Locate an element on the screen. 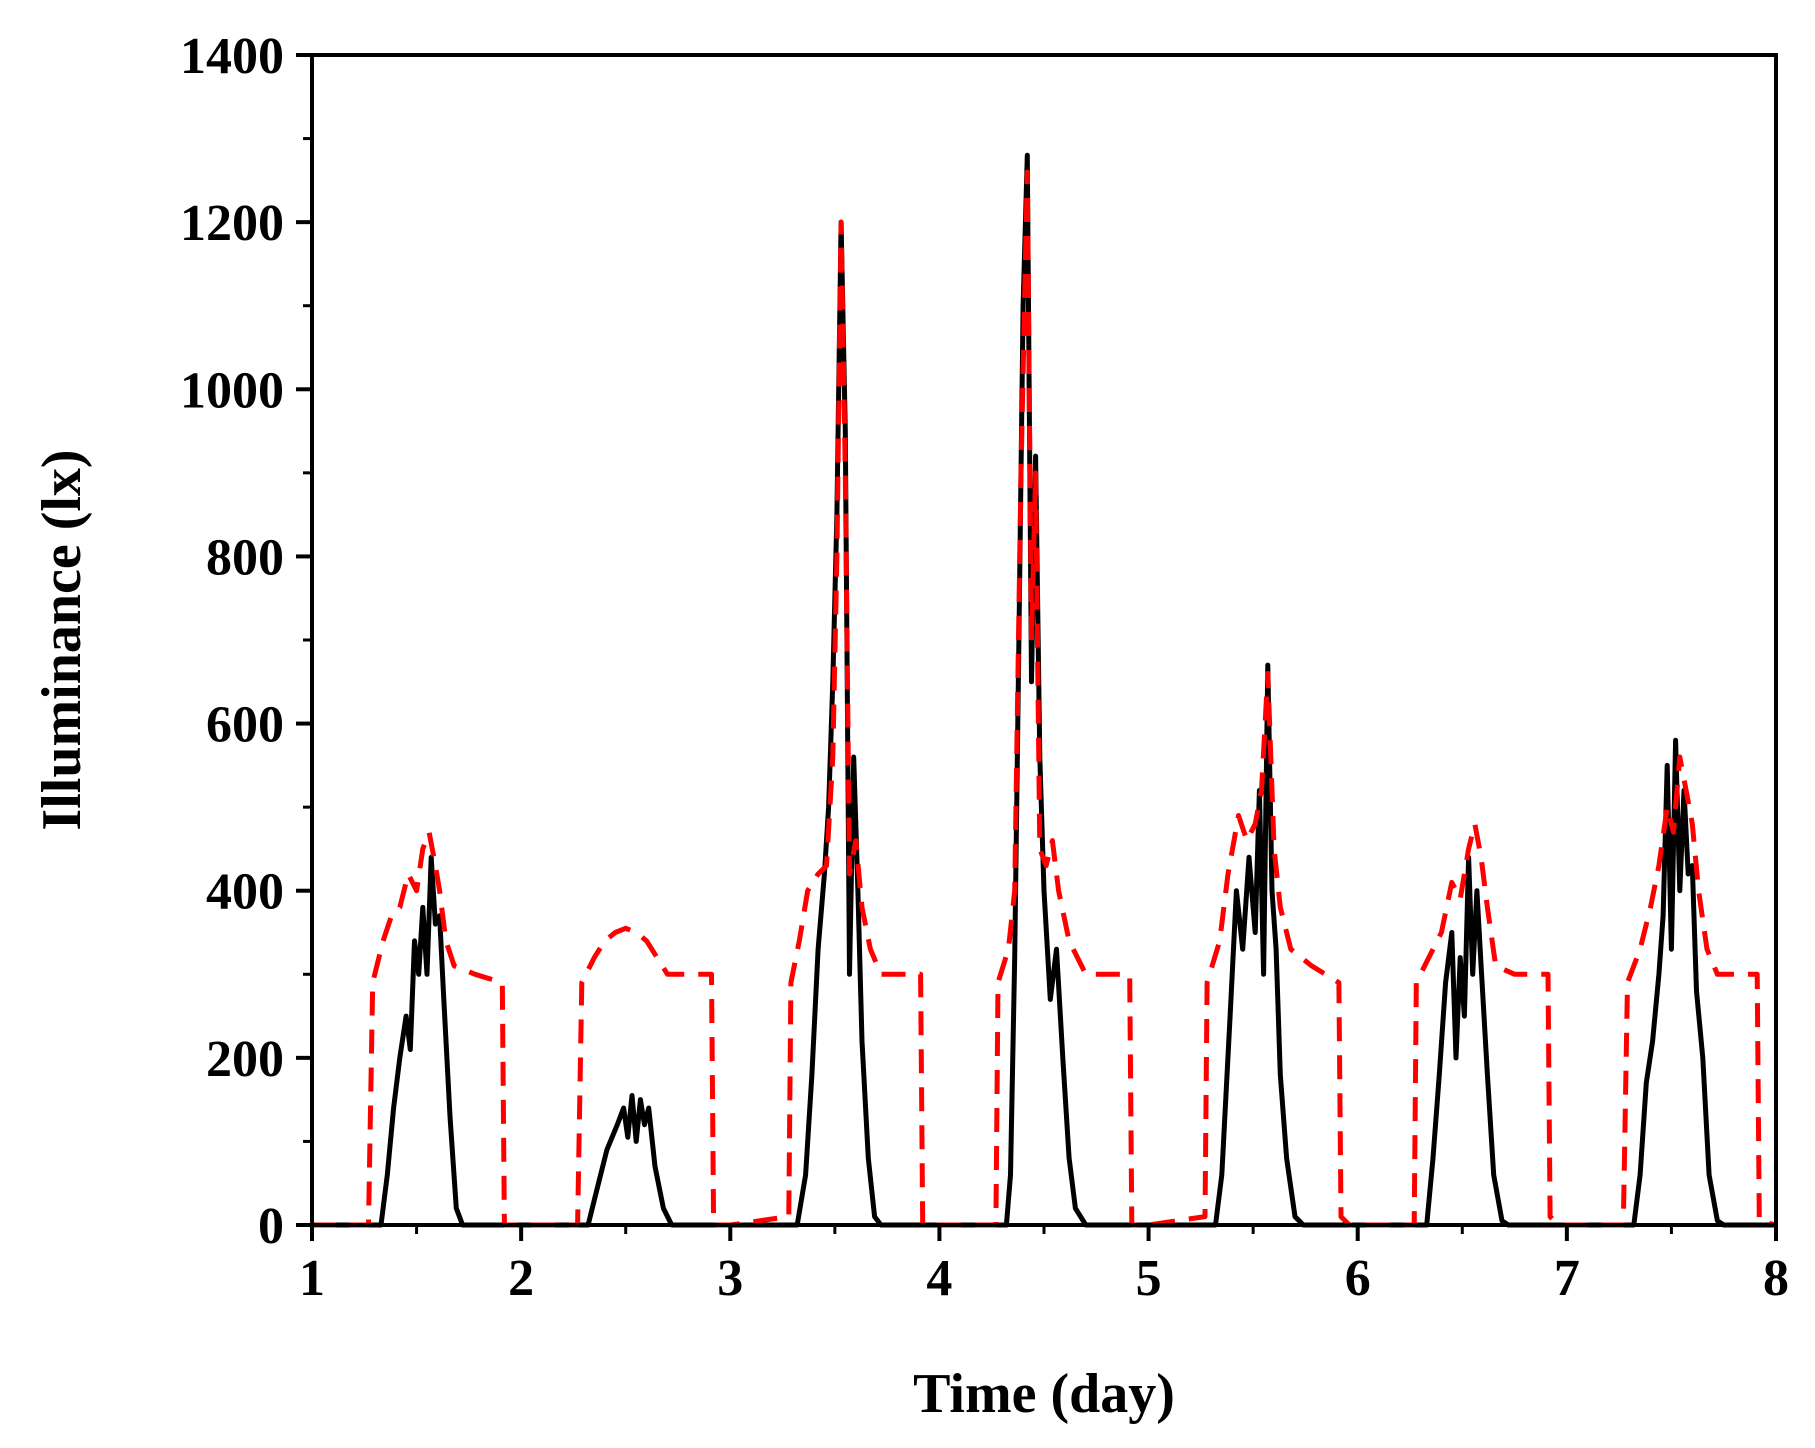  x-tick-label: 7 is located at coordinates (1567, 1278).